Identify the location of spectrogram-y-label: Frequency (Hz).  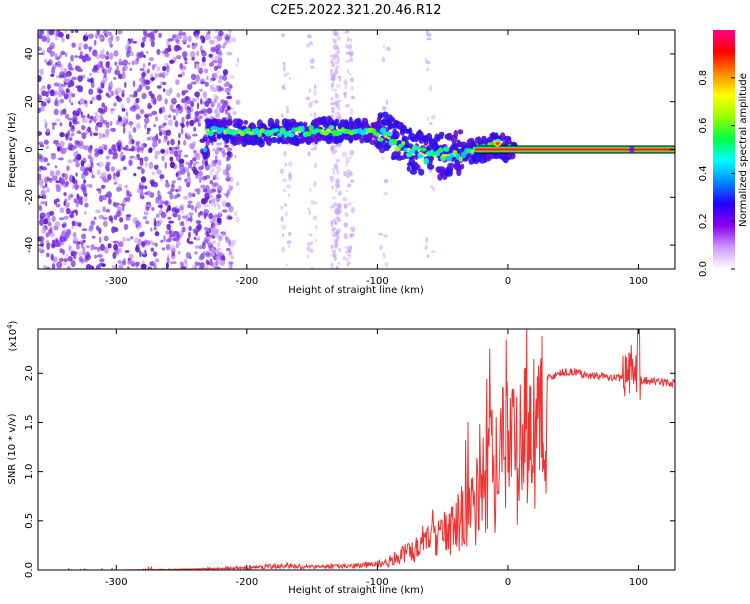
(12, 150).